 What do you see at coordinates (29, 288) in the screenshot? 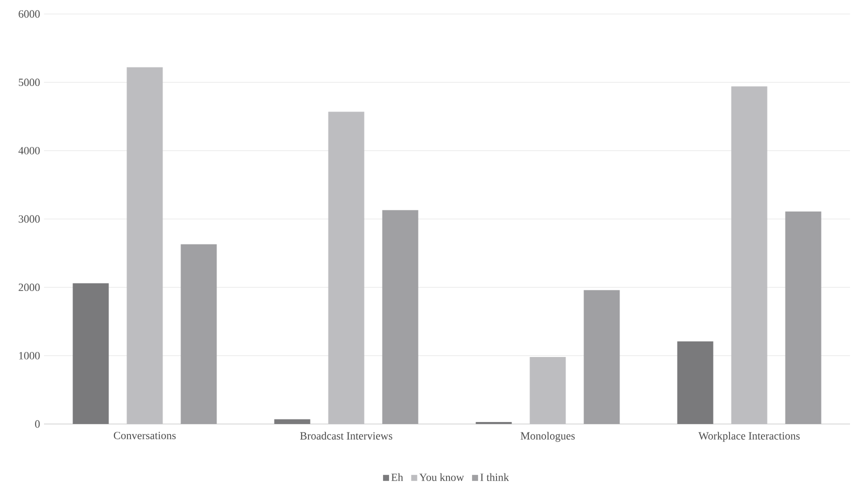
I see `y-tick-label: 2000` at bounding box center [29, 288].